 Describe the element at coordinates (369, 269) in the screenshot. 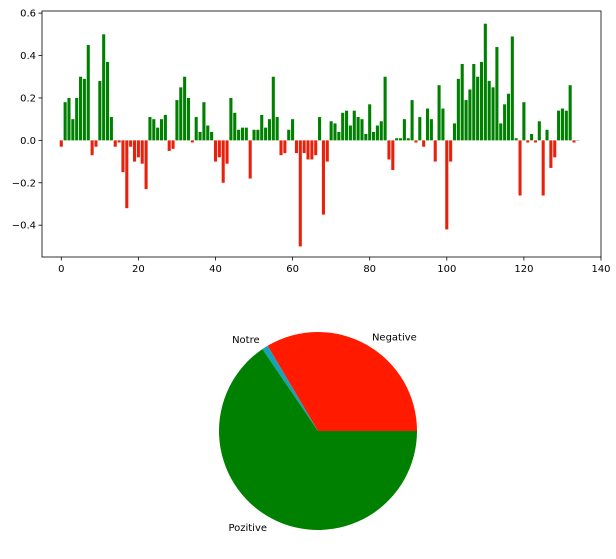

I see `x-tick-label: 80` at that location.